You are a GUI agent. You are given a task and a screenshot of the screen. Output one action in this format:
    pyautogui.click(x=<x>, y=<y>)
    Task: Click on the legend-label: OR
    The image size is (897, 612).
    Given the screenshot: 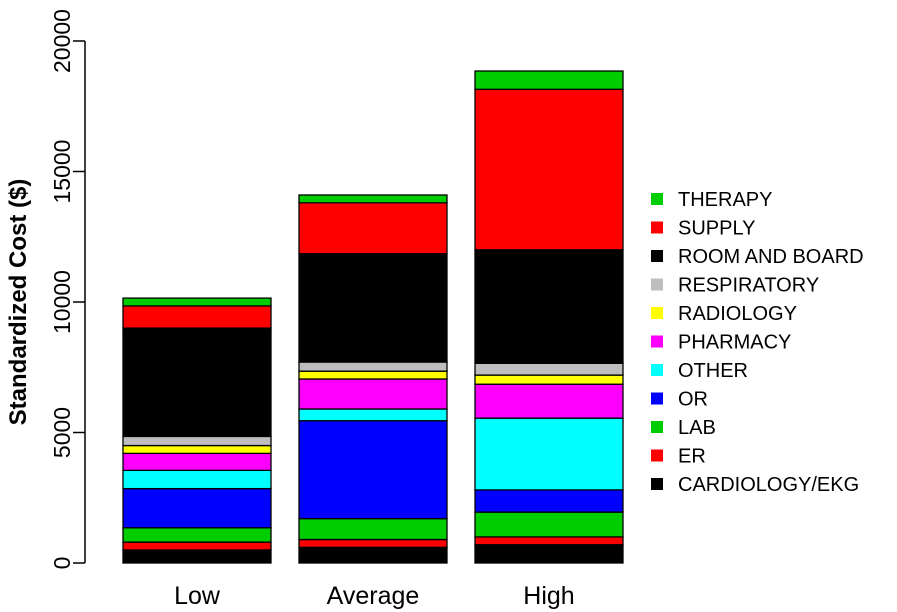 What is the action you would take?
    pyautogui.click(x=693, y=400)
    